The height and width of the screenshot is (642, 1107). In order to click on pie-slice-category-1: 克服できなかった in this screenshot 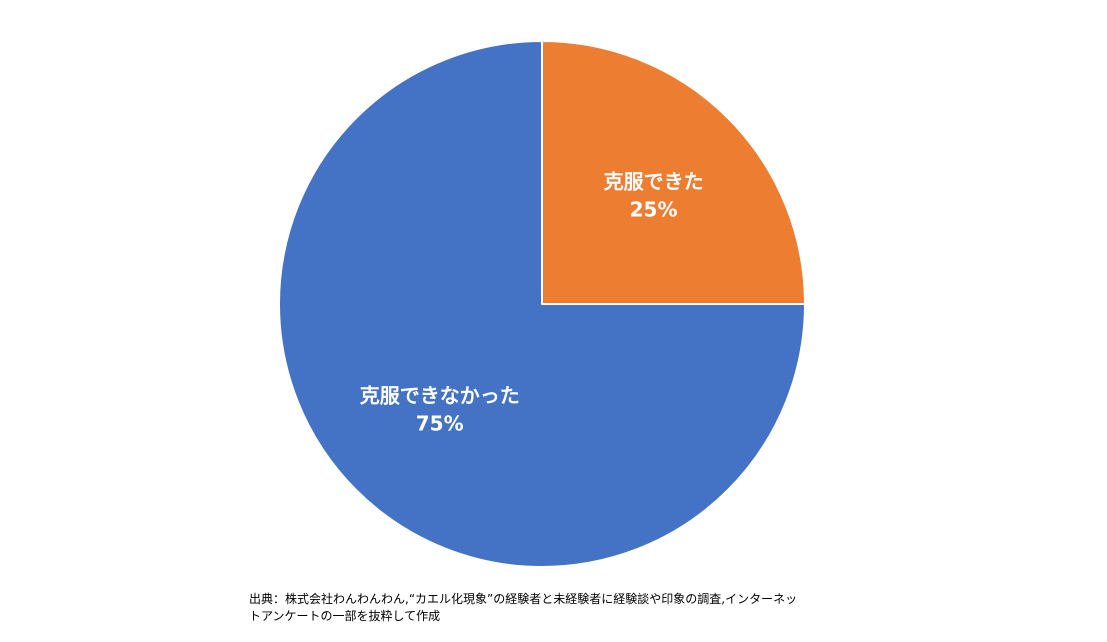, I will do `click(440, 395)`.